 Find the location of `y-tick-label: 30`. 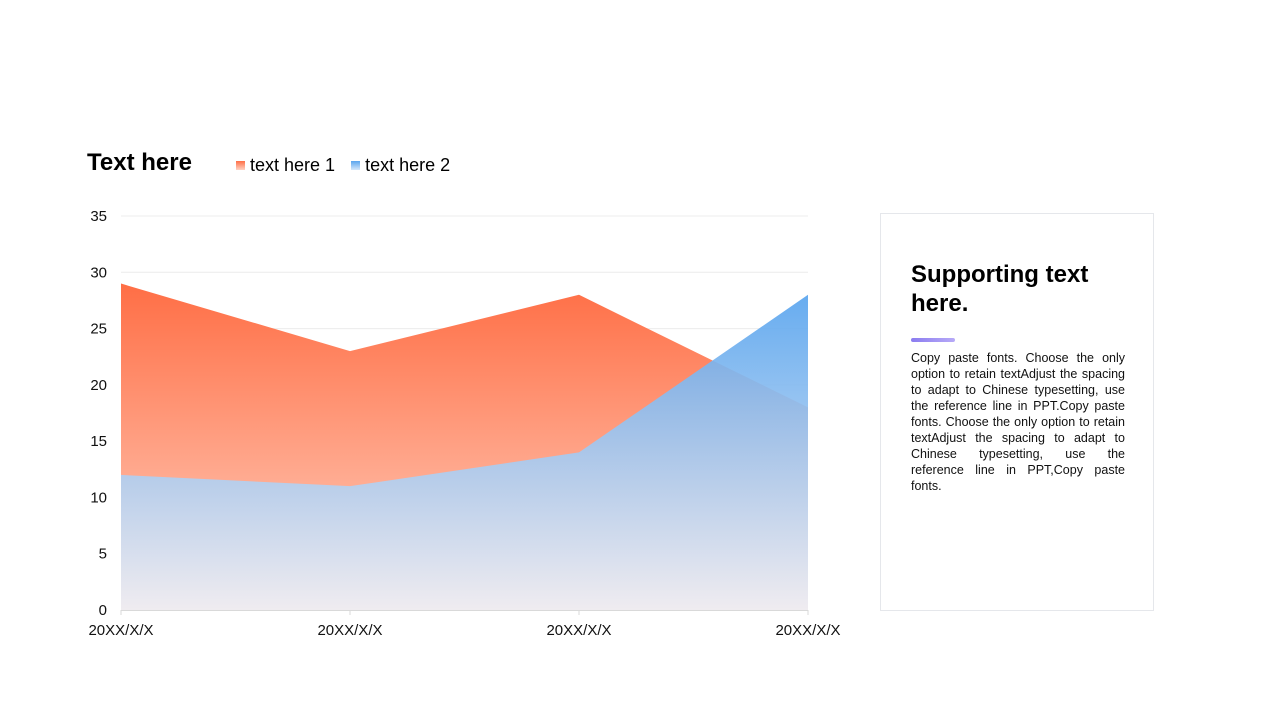

y-tick-label: 30 is located at coordinates (98, 272).